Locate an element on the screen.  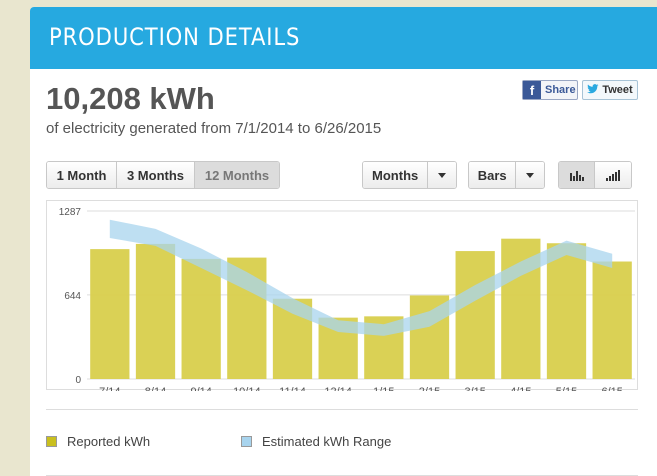
tab-12-months: 12 Months is located at coordinates (237, 175).